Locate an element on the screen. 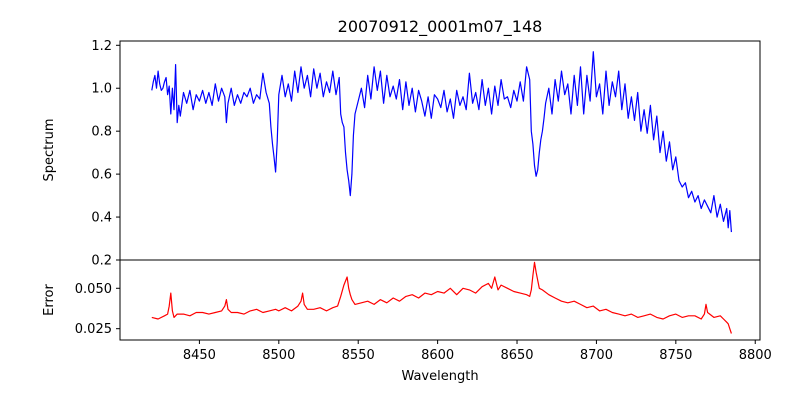 The width and height of the screenshot is (800, 400). error-line is located at coordinates (441, 297).